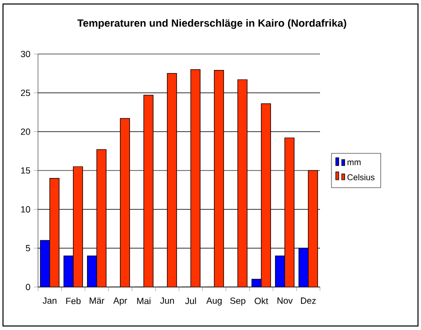  Describe the element at coordinates (190, 301) in the screenshot. I see `x-tick-label: Jul` at that location.